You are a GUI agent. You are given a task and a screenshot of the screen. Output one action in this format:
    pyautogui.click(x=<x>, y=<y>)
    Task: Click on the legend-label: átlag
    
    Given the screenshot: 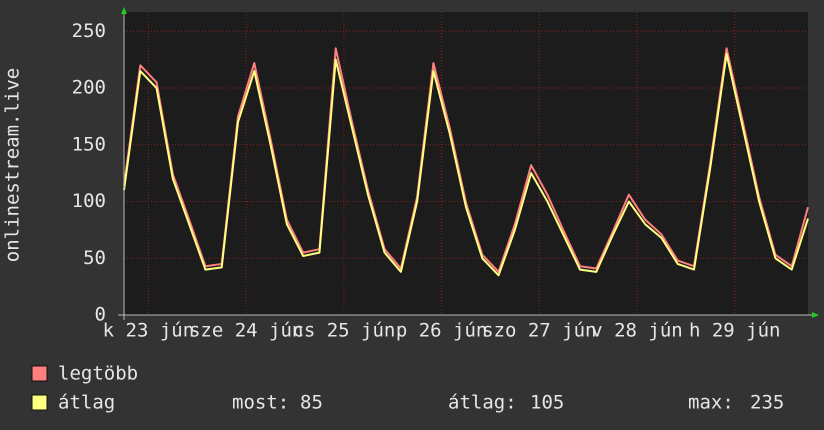 What is the action you would take?
    pyautogui.click(x=86, y=403)
    